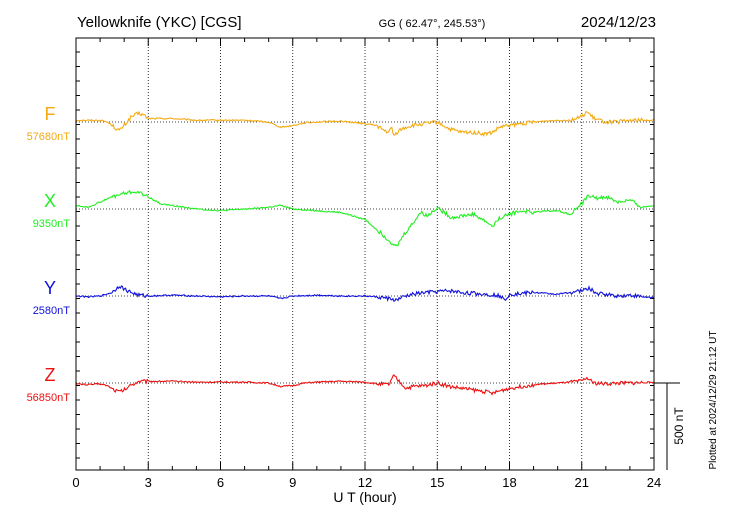 The width and height of the screenshot is (730, 520). Describe the element at coordinates (654, 482) in the screenshot. I see `x-tick-label: 24` at that location.